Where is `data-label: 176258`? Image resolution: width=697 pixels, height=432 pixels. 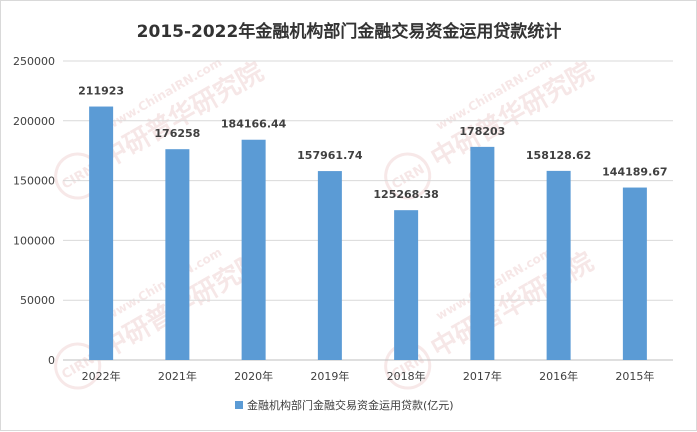 data-label: 176258 is located at coordinates (177, 133).